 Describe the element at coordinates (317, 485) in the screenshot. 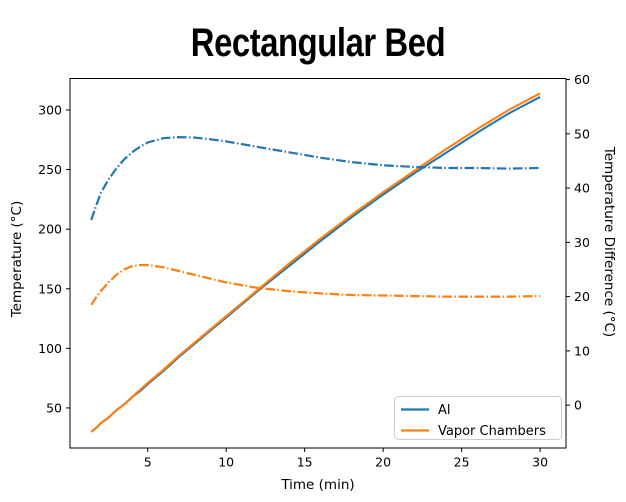

I see `x-axis-label: Time (min)` at that location.